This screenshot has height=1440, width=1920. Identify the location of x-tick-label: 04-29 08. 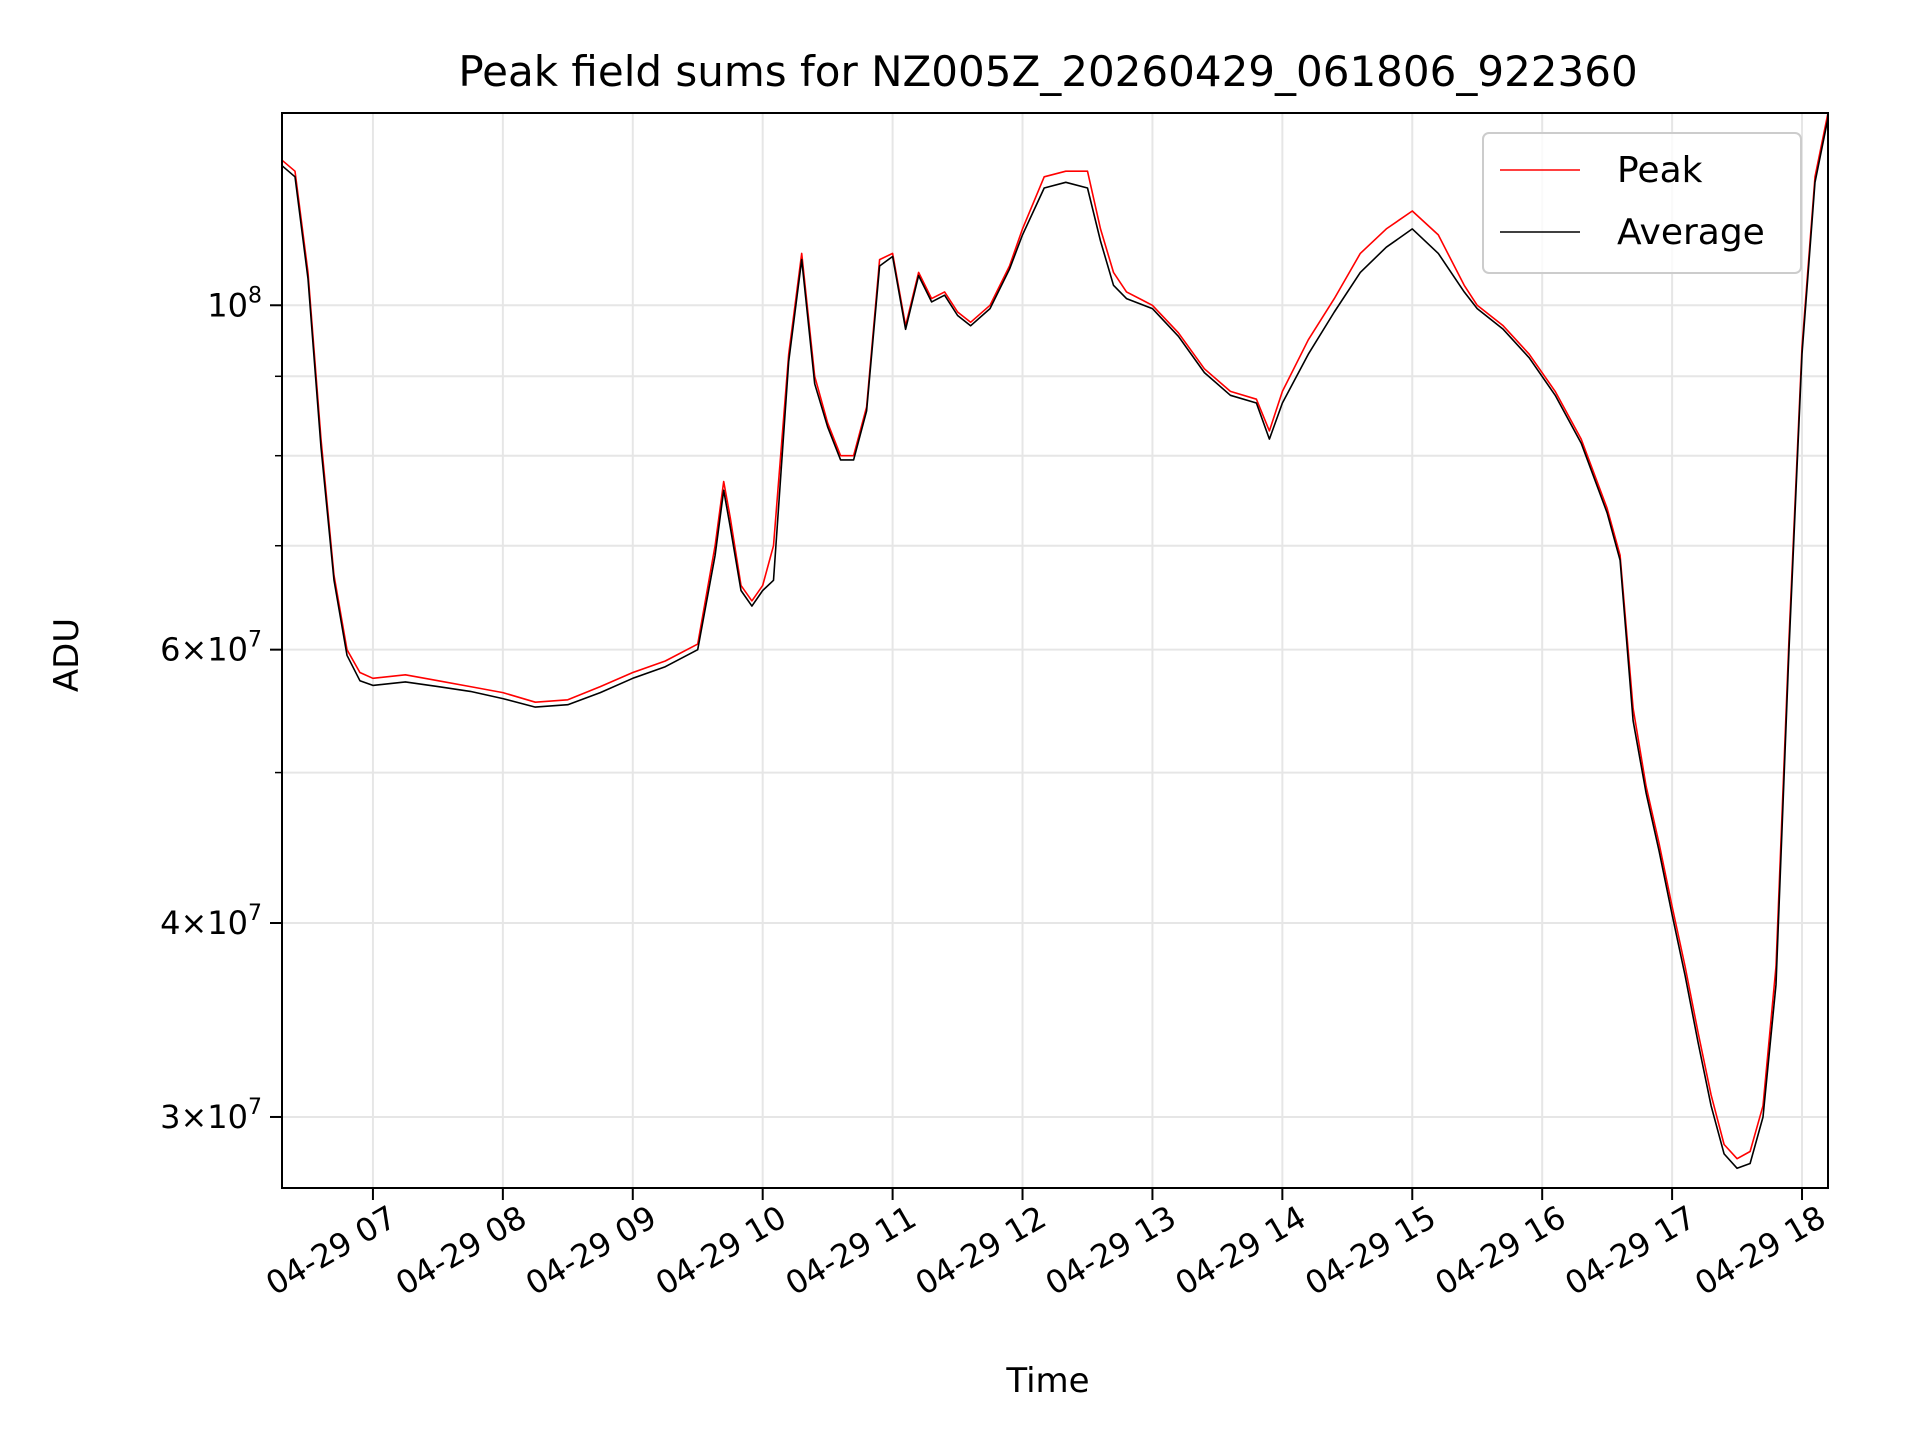
(461, 1250).